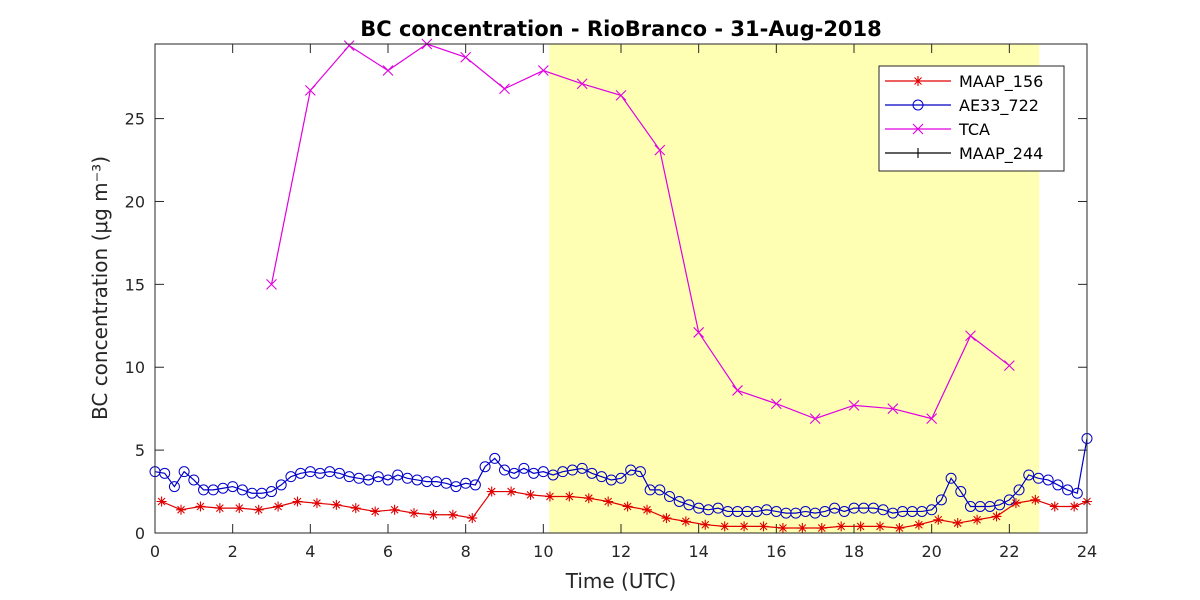 This screenshot has height=600, width=1200. What do you see at coordinates (100, 288) in the screenshot?
I see `y-axis-label: BC concentration (μg m⁻³)` at bounding box center [100, 288].